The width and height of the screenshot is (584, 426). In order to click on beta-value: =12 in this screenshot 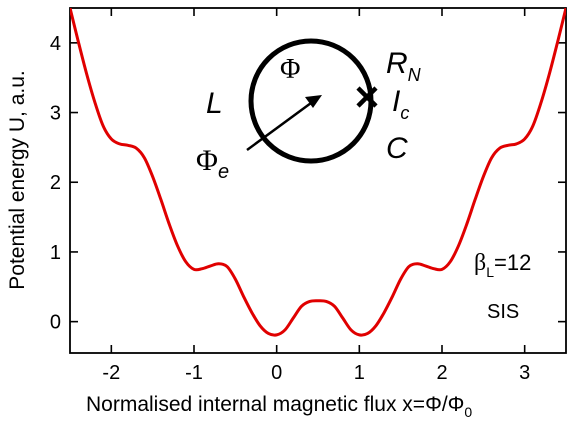, I will do `click(512, 262)`.